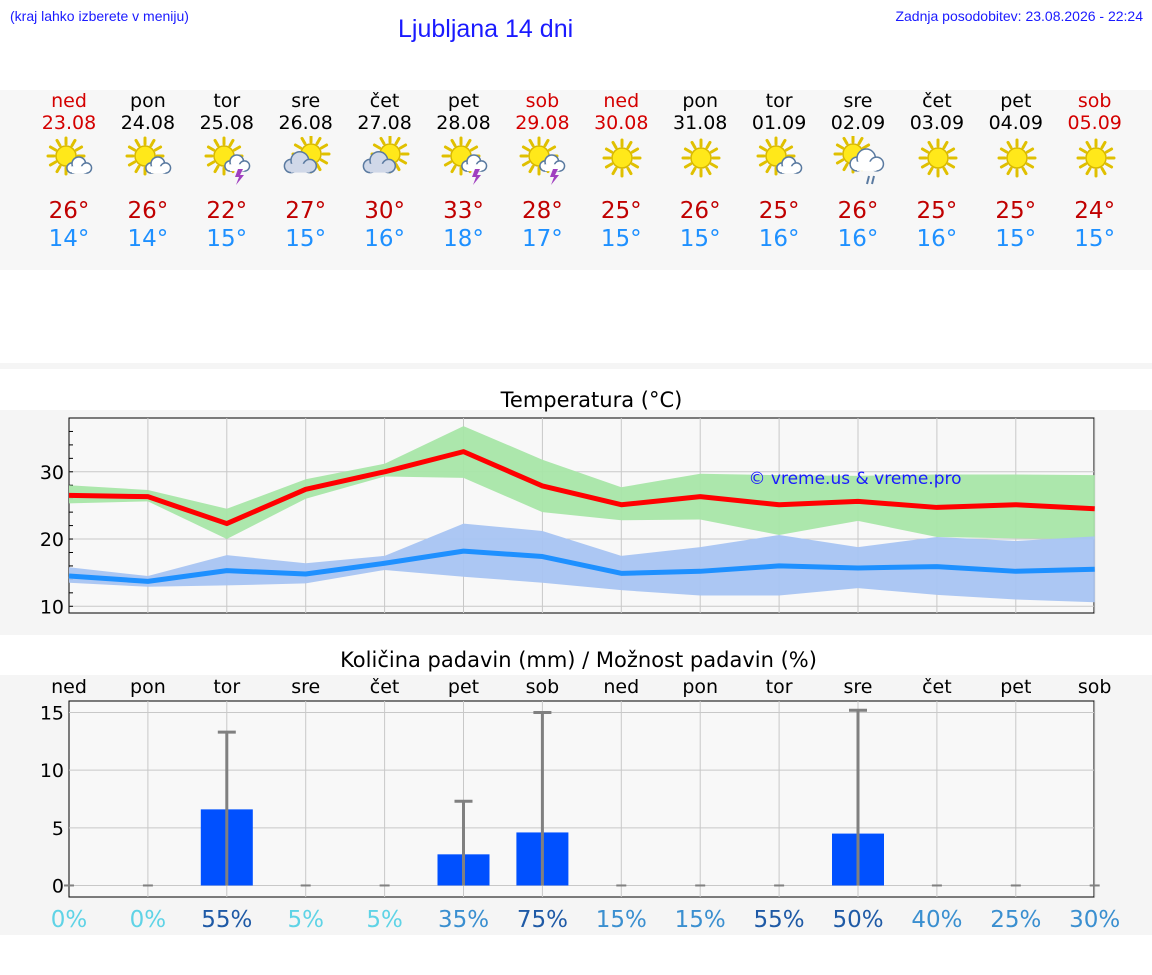 The image size is (1152, 975). I want to click on cloud, so click(379, 162).